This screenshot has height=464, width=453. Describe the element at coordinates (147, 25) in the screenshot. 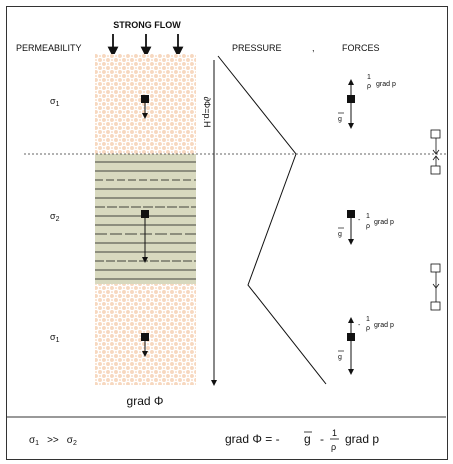

I see `strong-flow-label: STRONG FLOW` at that location.